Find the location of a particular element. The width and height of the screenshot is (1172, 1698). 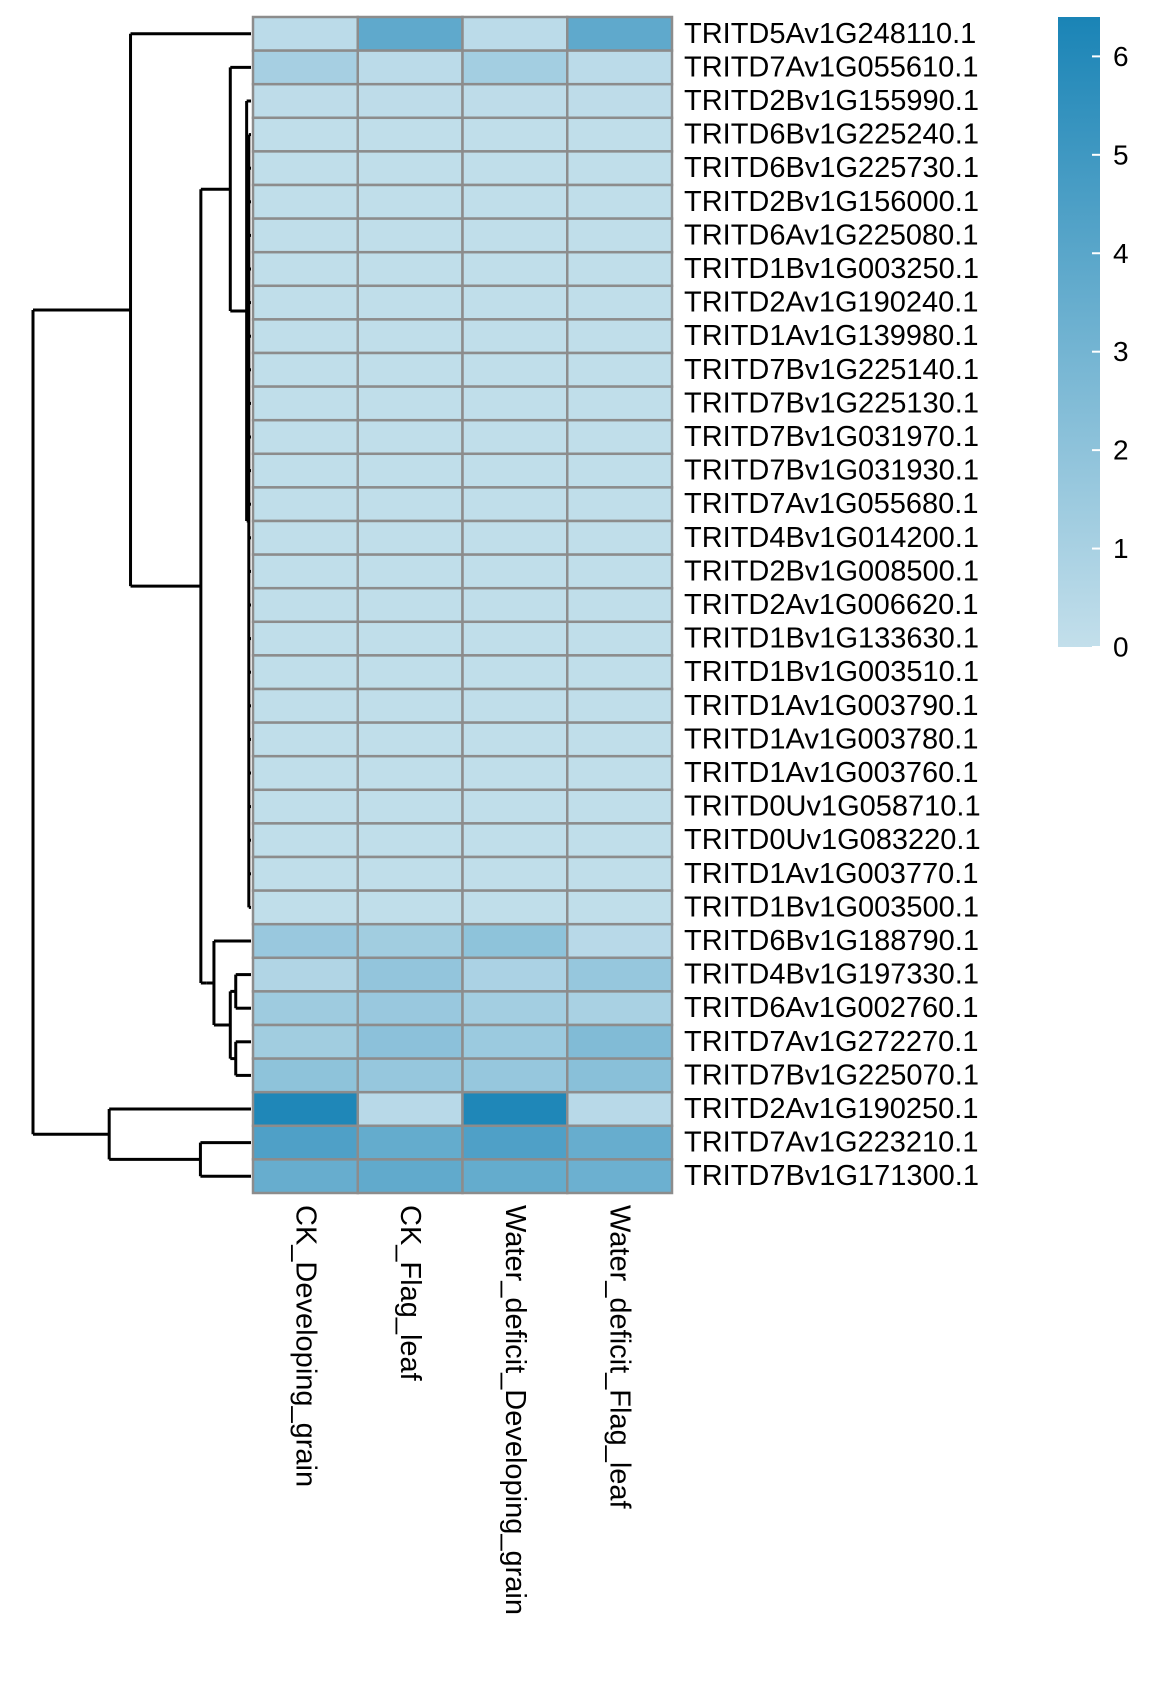

column-label: Water_deficit_Flag_leaf is located at coordinates (620, 1357).